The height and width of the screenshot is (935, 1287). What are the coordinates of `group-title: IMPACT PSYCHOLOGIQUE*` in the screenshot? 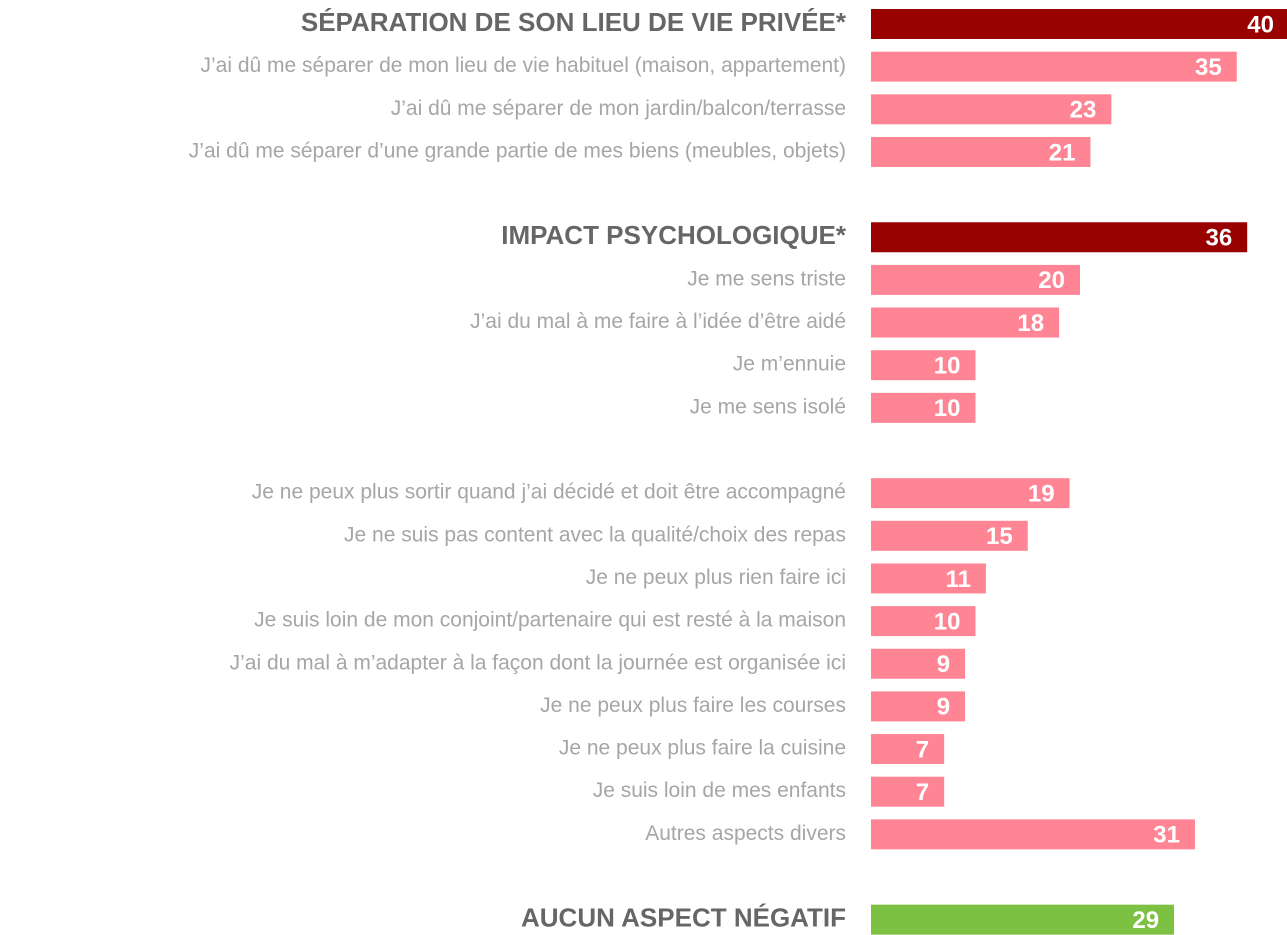 It's located at (674, 235).